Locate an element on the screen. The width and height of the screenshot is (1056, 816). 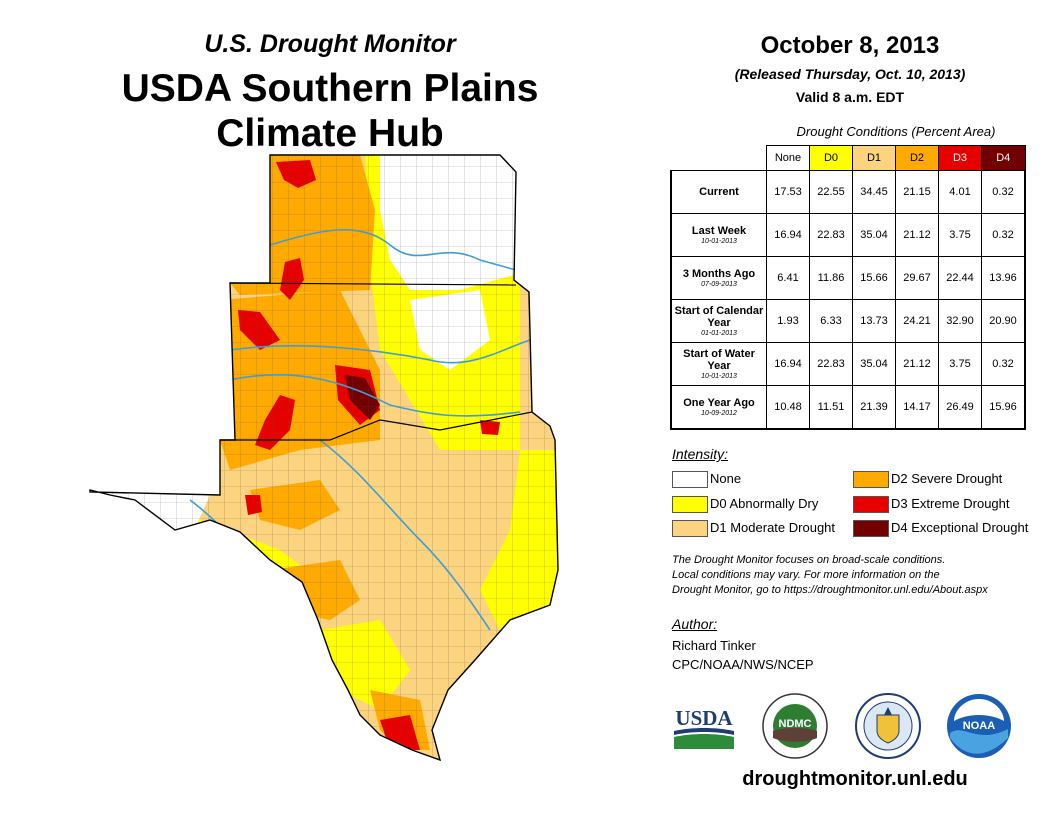
legend-label: D2 Severe Drought is located at coordinates (947, 478).